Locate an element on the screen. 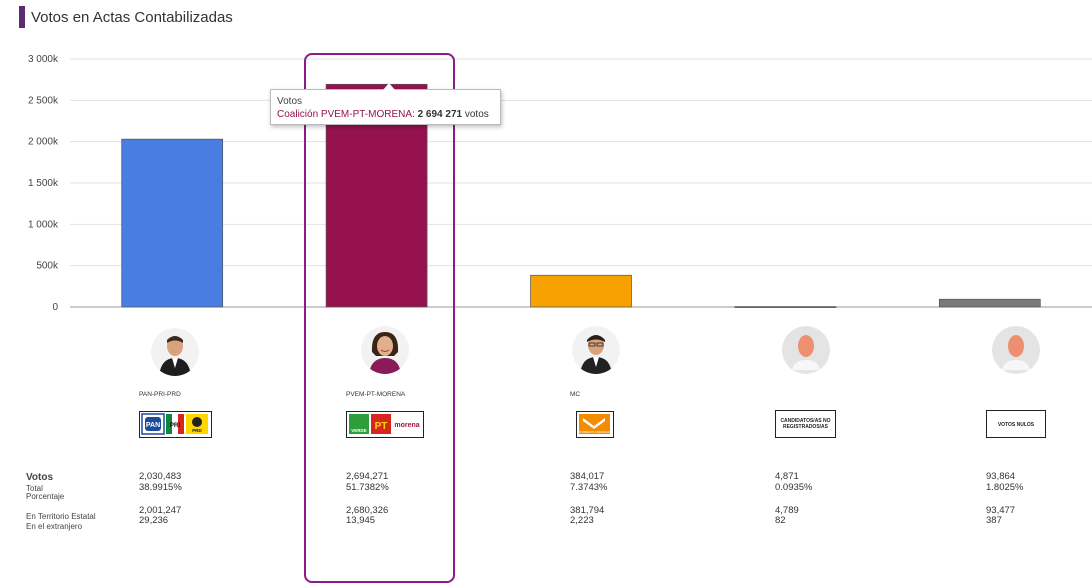 The image size is (1092, 588). no-registrados-text: CANDIDATOS/AS NO REGISTRADOS/AS is located at coordinates (805, 424).